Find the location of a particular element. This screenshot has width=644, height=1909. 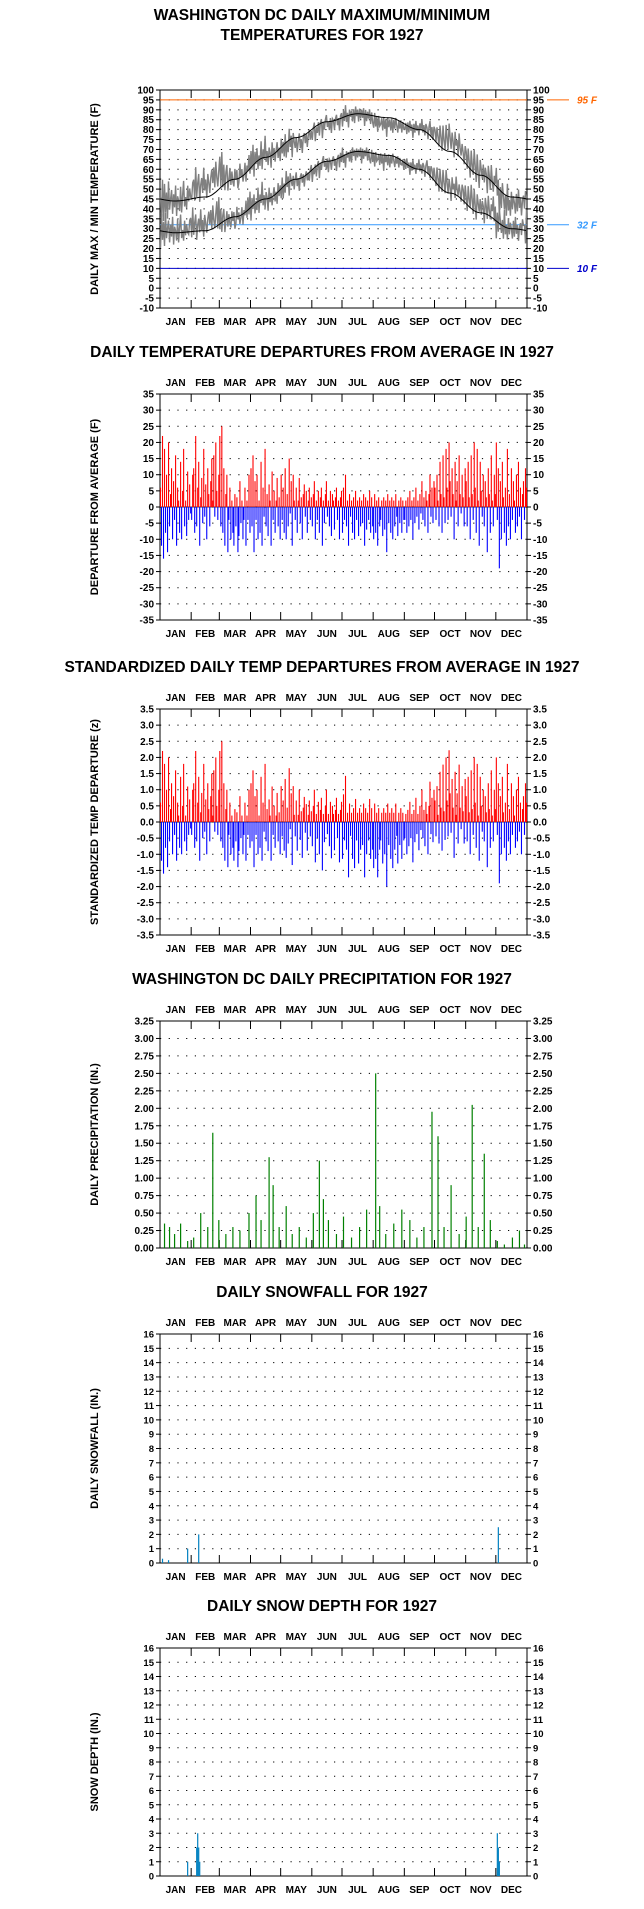

y-tick-label-right: 3.5 is located at coordinates (540, 710).